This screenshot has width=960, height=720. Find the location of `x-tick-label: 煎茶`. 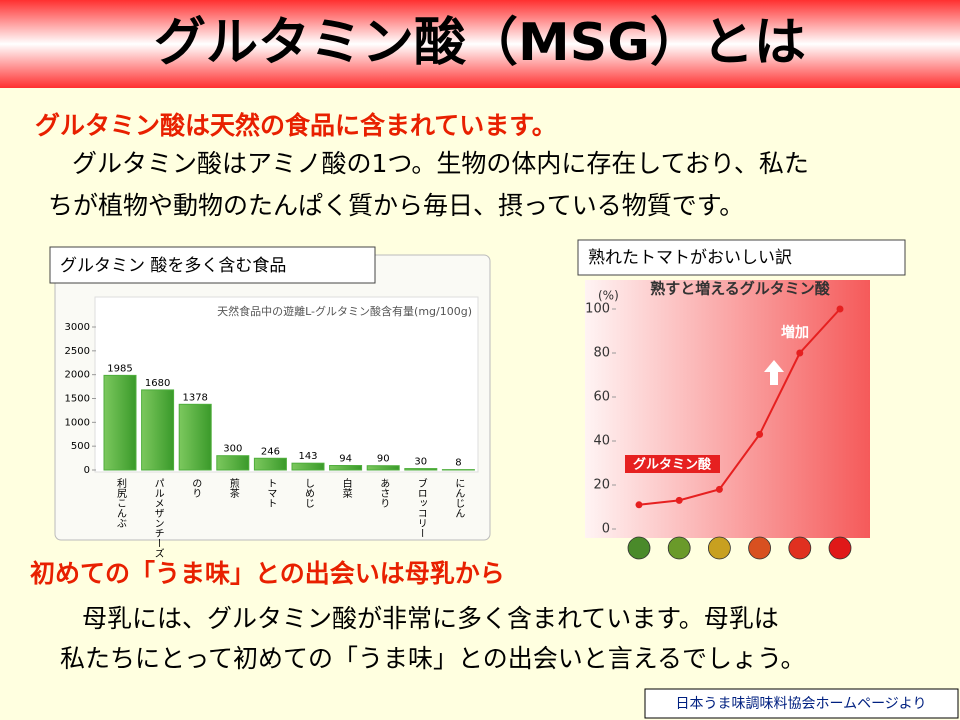

x-tick-label: 煎茶 is located at coordinates (233, 487).